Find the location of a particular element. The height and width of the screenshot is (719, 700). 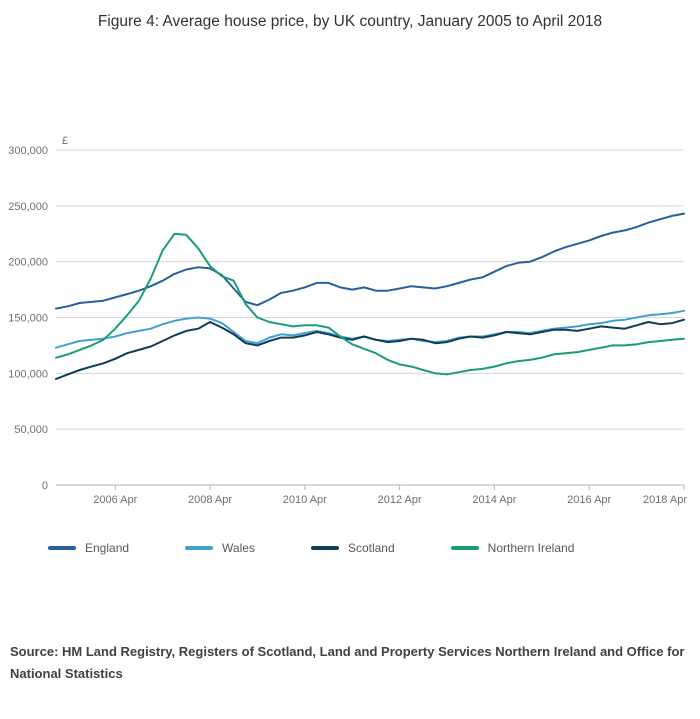

series-line-england is located at coordinates (370, 261).